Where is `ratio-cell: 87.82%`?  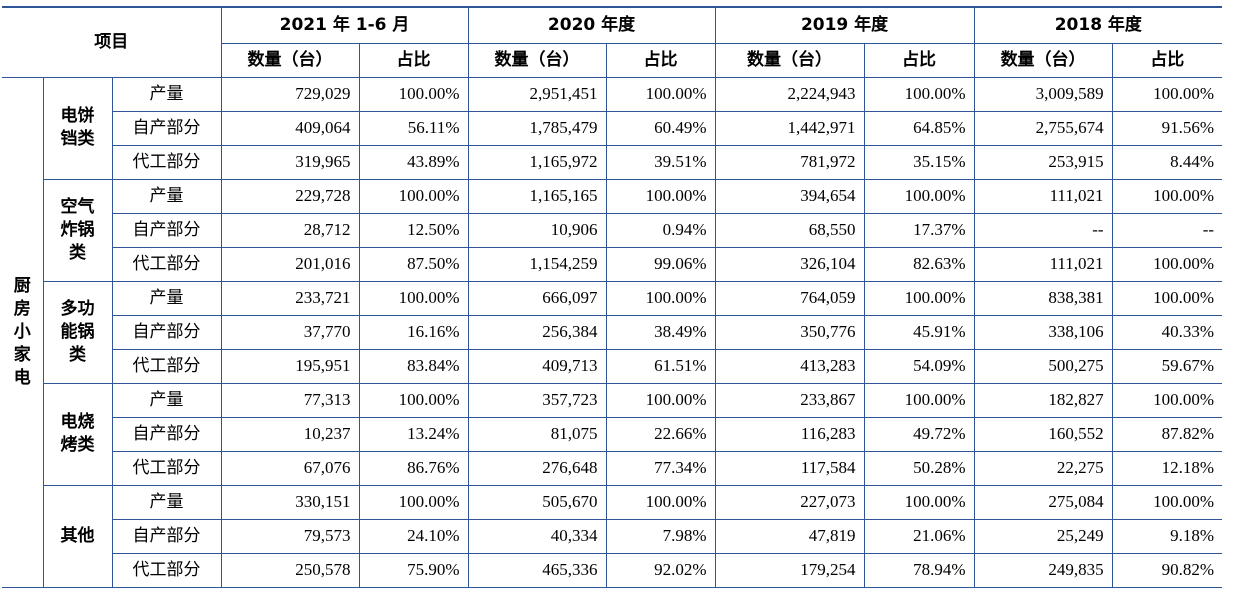
ratio-cell: 87.82% is located at coordinates (1167, 434).